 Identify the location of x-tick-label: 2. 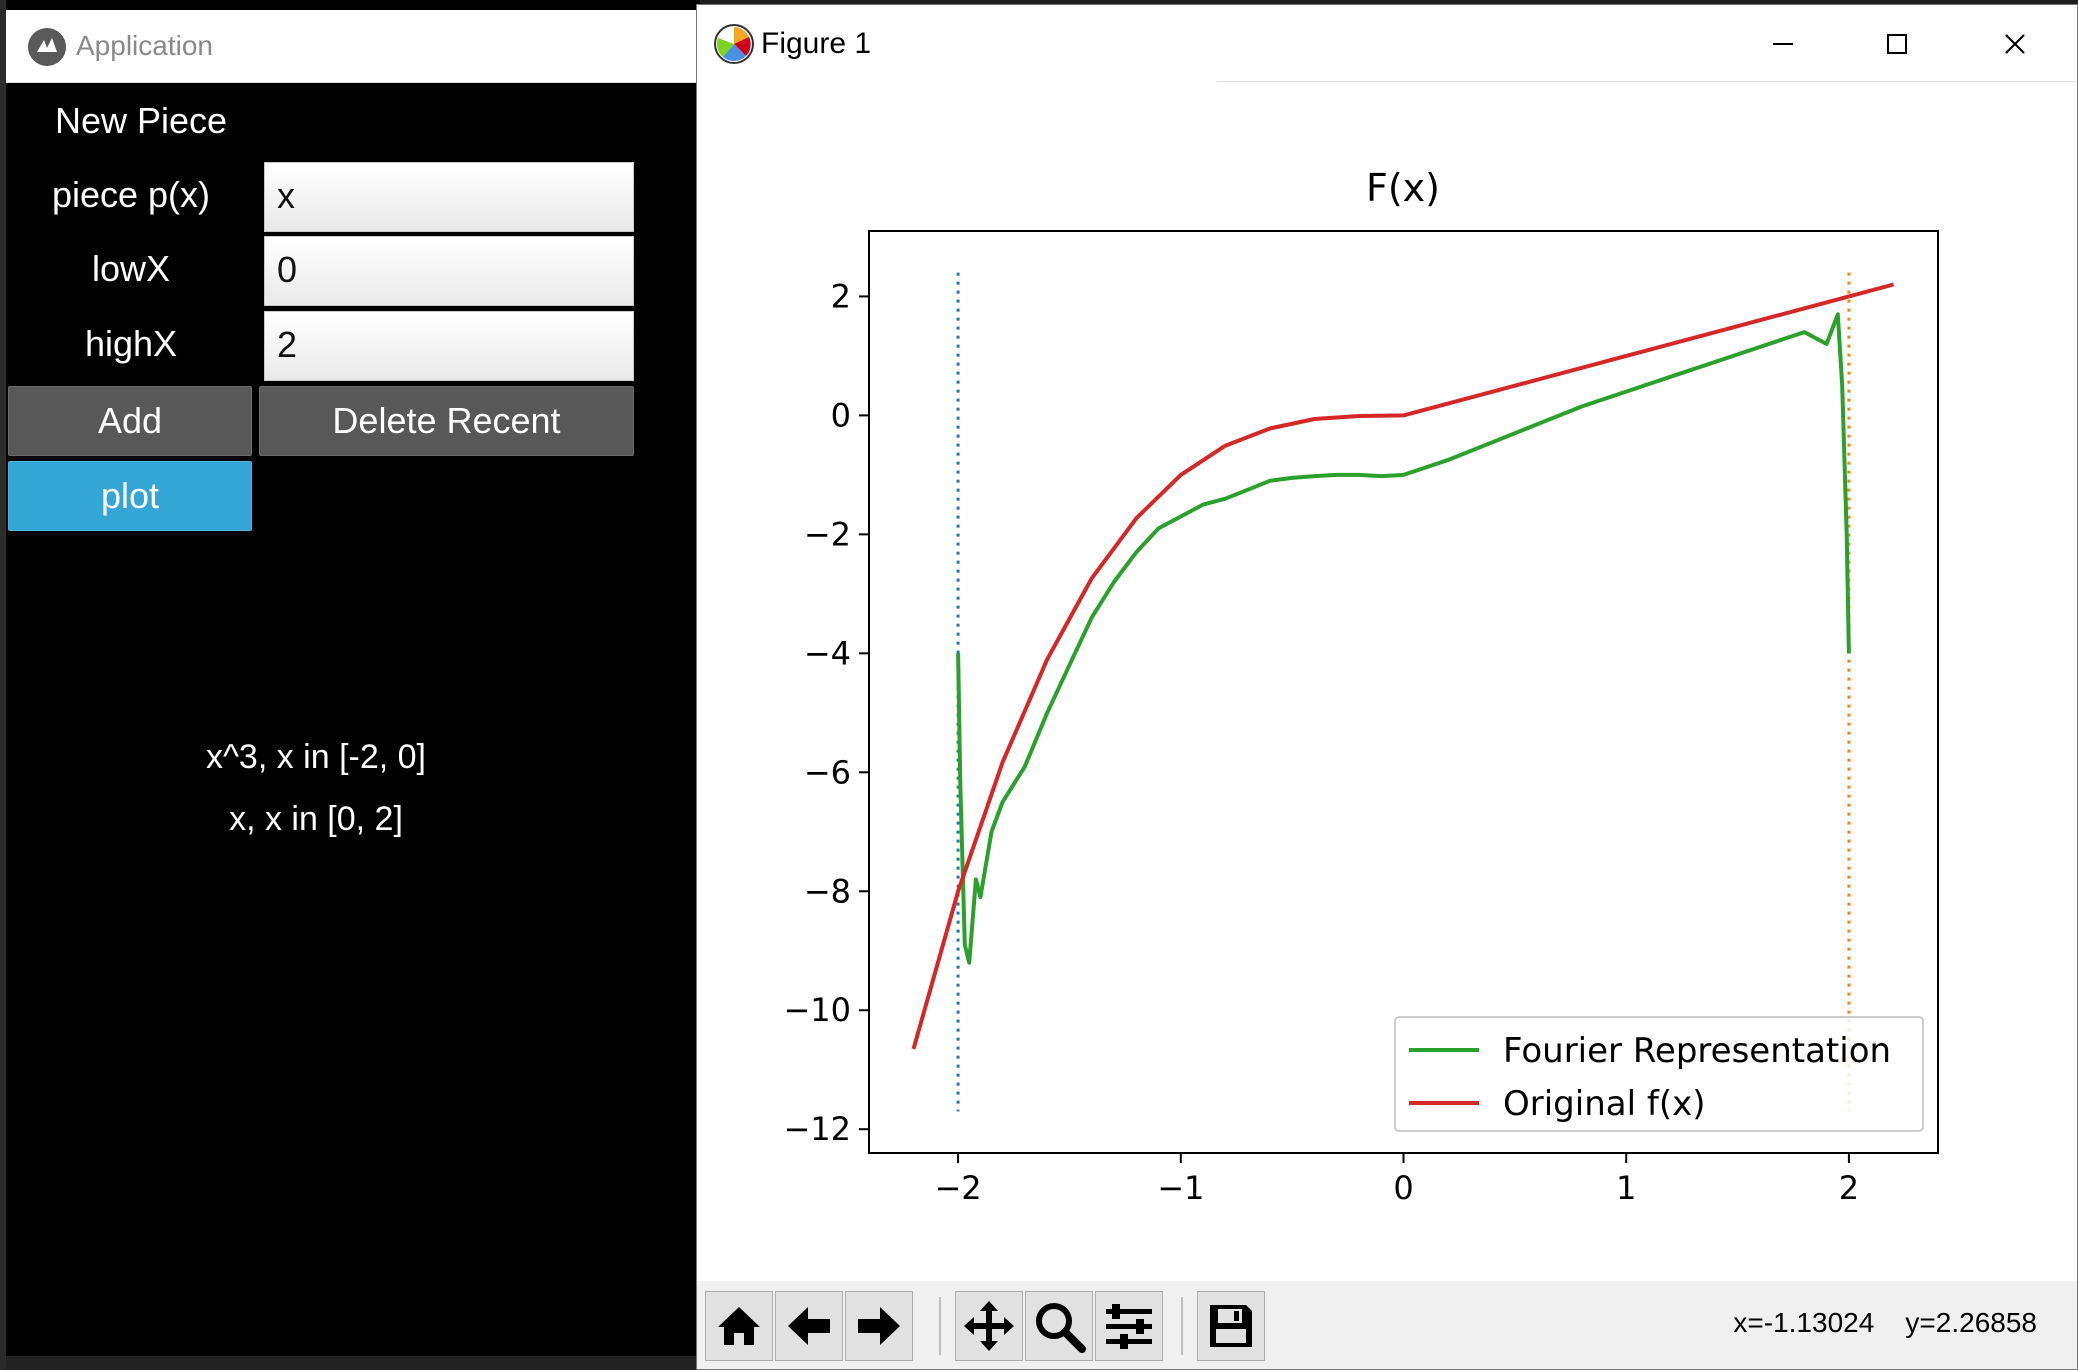
(1849, 1188).